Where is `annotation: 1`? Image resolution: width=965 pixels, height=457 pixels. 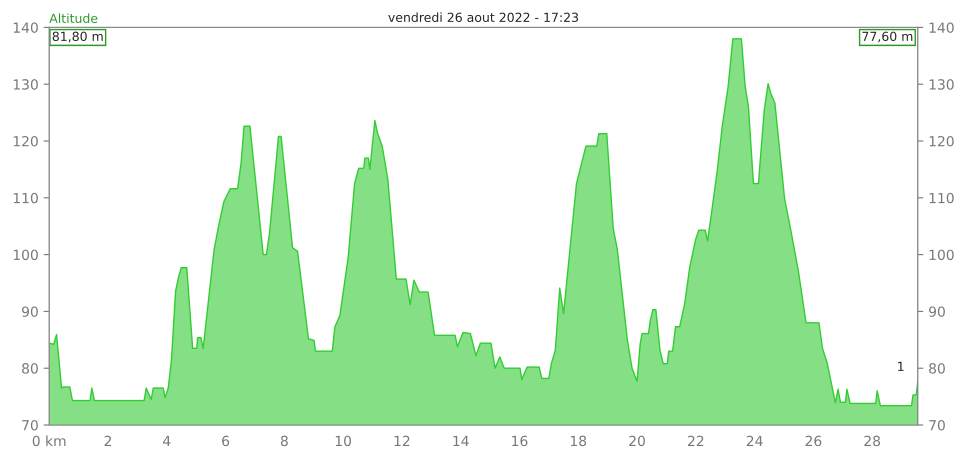 annotation: 1 is located at coordinates (901, 366).